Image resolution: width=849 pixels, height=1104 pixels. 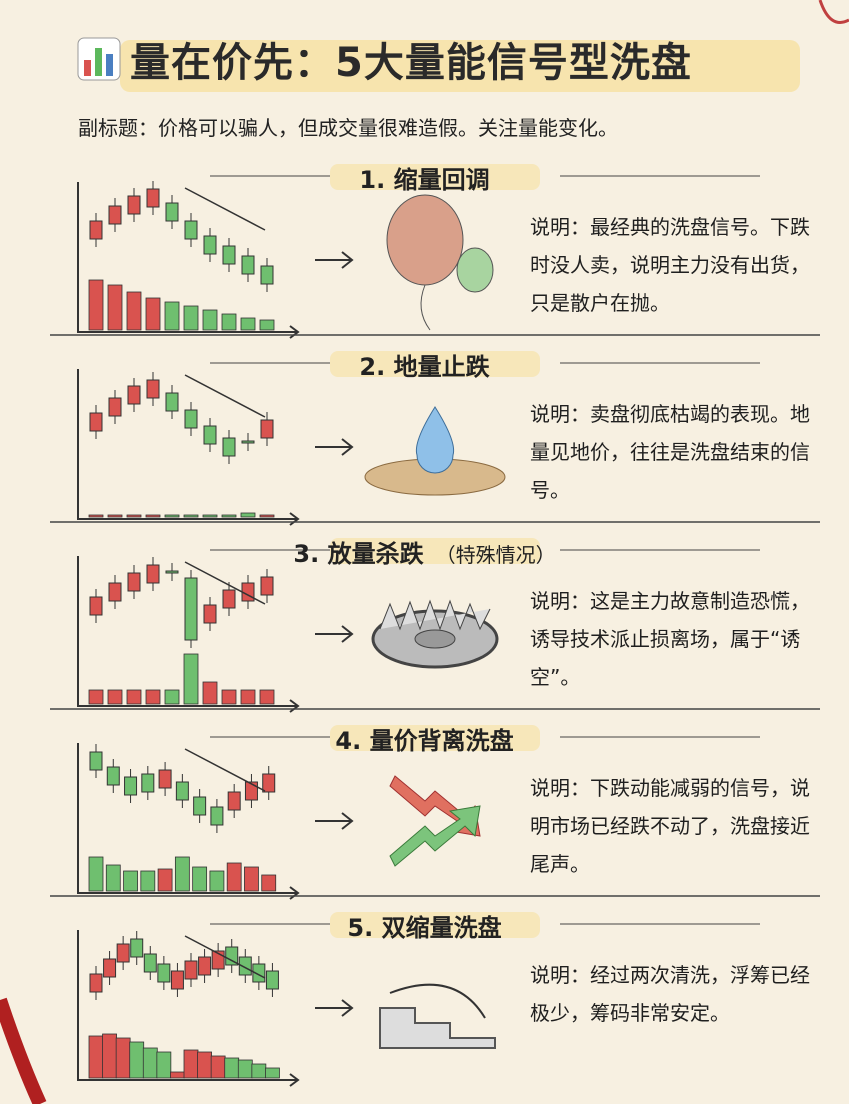 I want to click on description: 说明：卖盘彻底枯竭的表现。地量见地价，往往是洗盘结束的信号。, so click(x=670, y=452).